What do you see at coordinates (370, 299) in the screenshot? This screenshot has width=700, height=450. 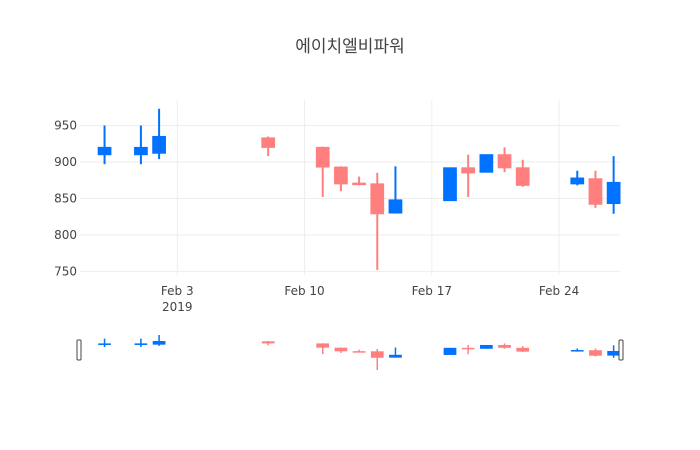 I see `x-axis: Feb 3 2019 Feb 10 Feb 17 Feb 24` at bounding box center [370, 299].